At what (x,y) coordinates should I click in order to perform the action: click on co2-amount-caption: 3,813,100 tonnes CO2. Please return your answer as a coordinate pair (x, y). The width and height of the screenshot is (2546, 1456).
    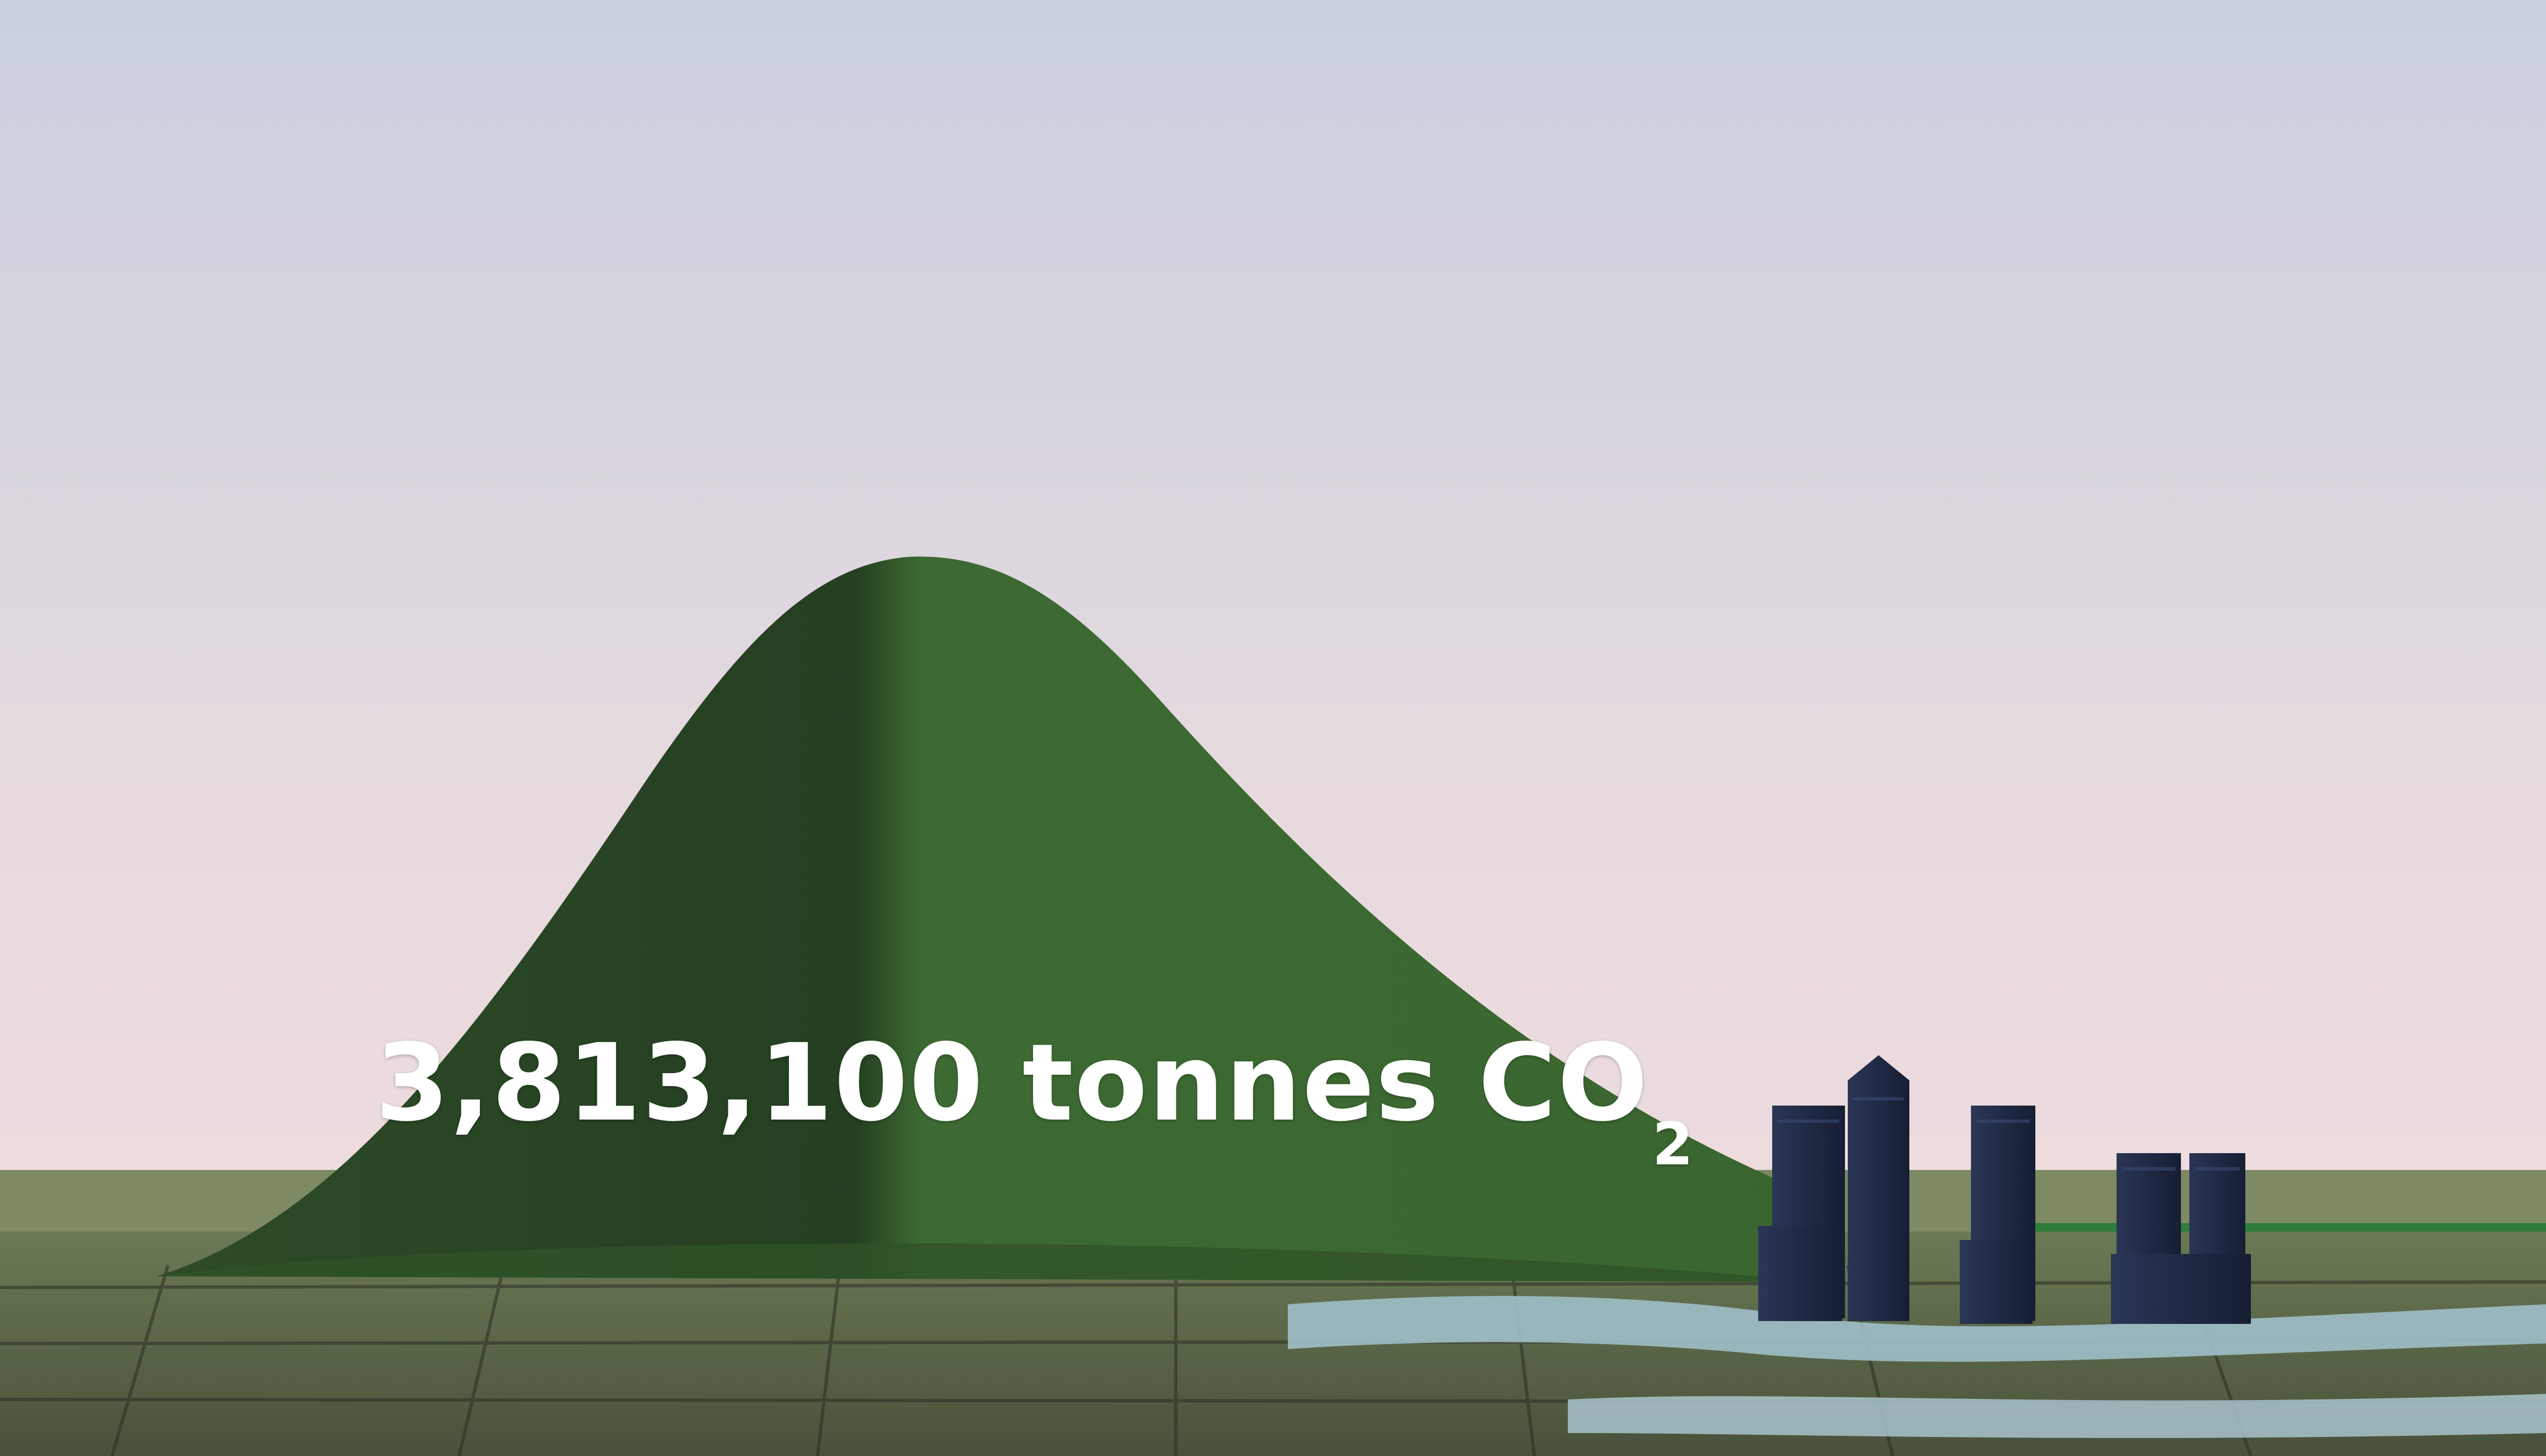
    Looking at the image, I should click on (1034, 1102).